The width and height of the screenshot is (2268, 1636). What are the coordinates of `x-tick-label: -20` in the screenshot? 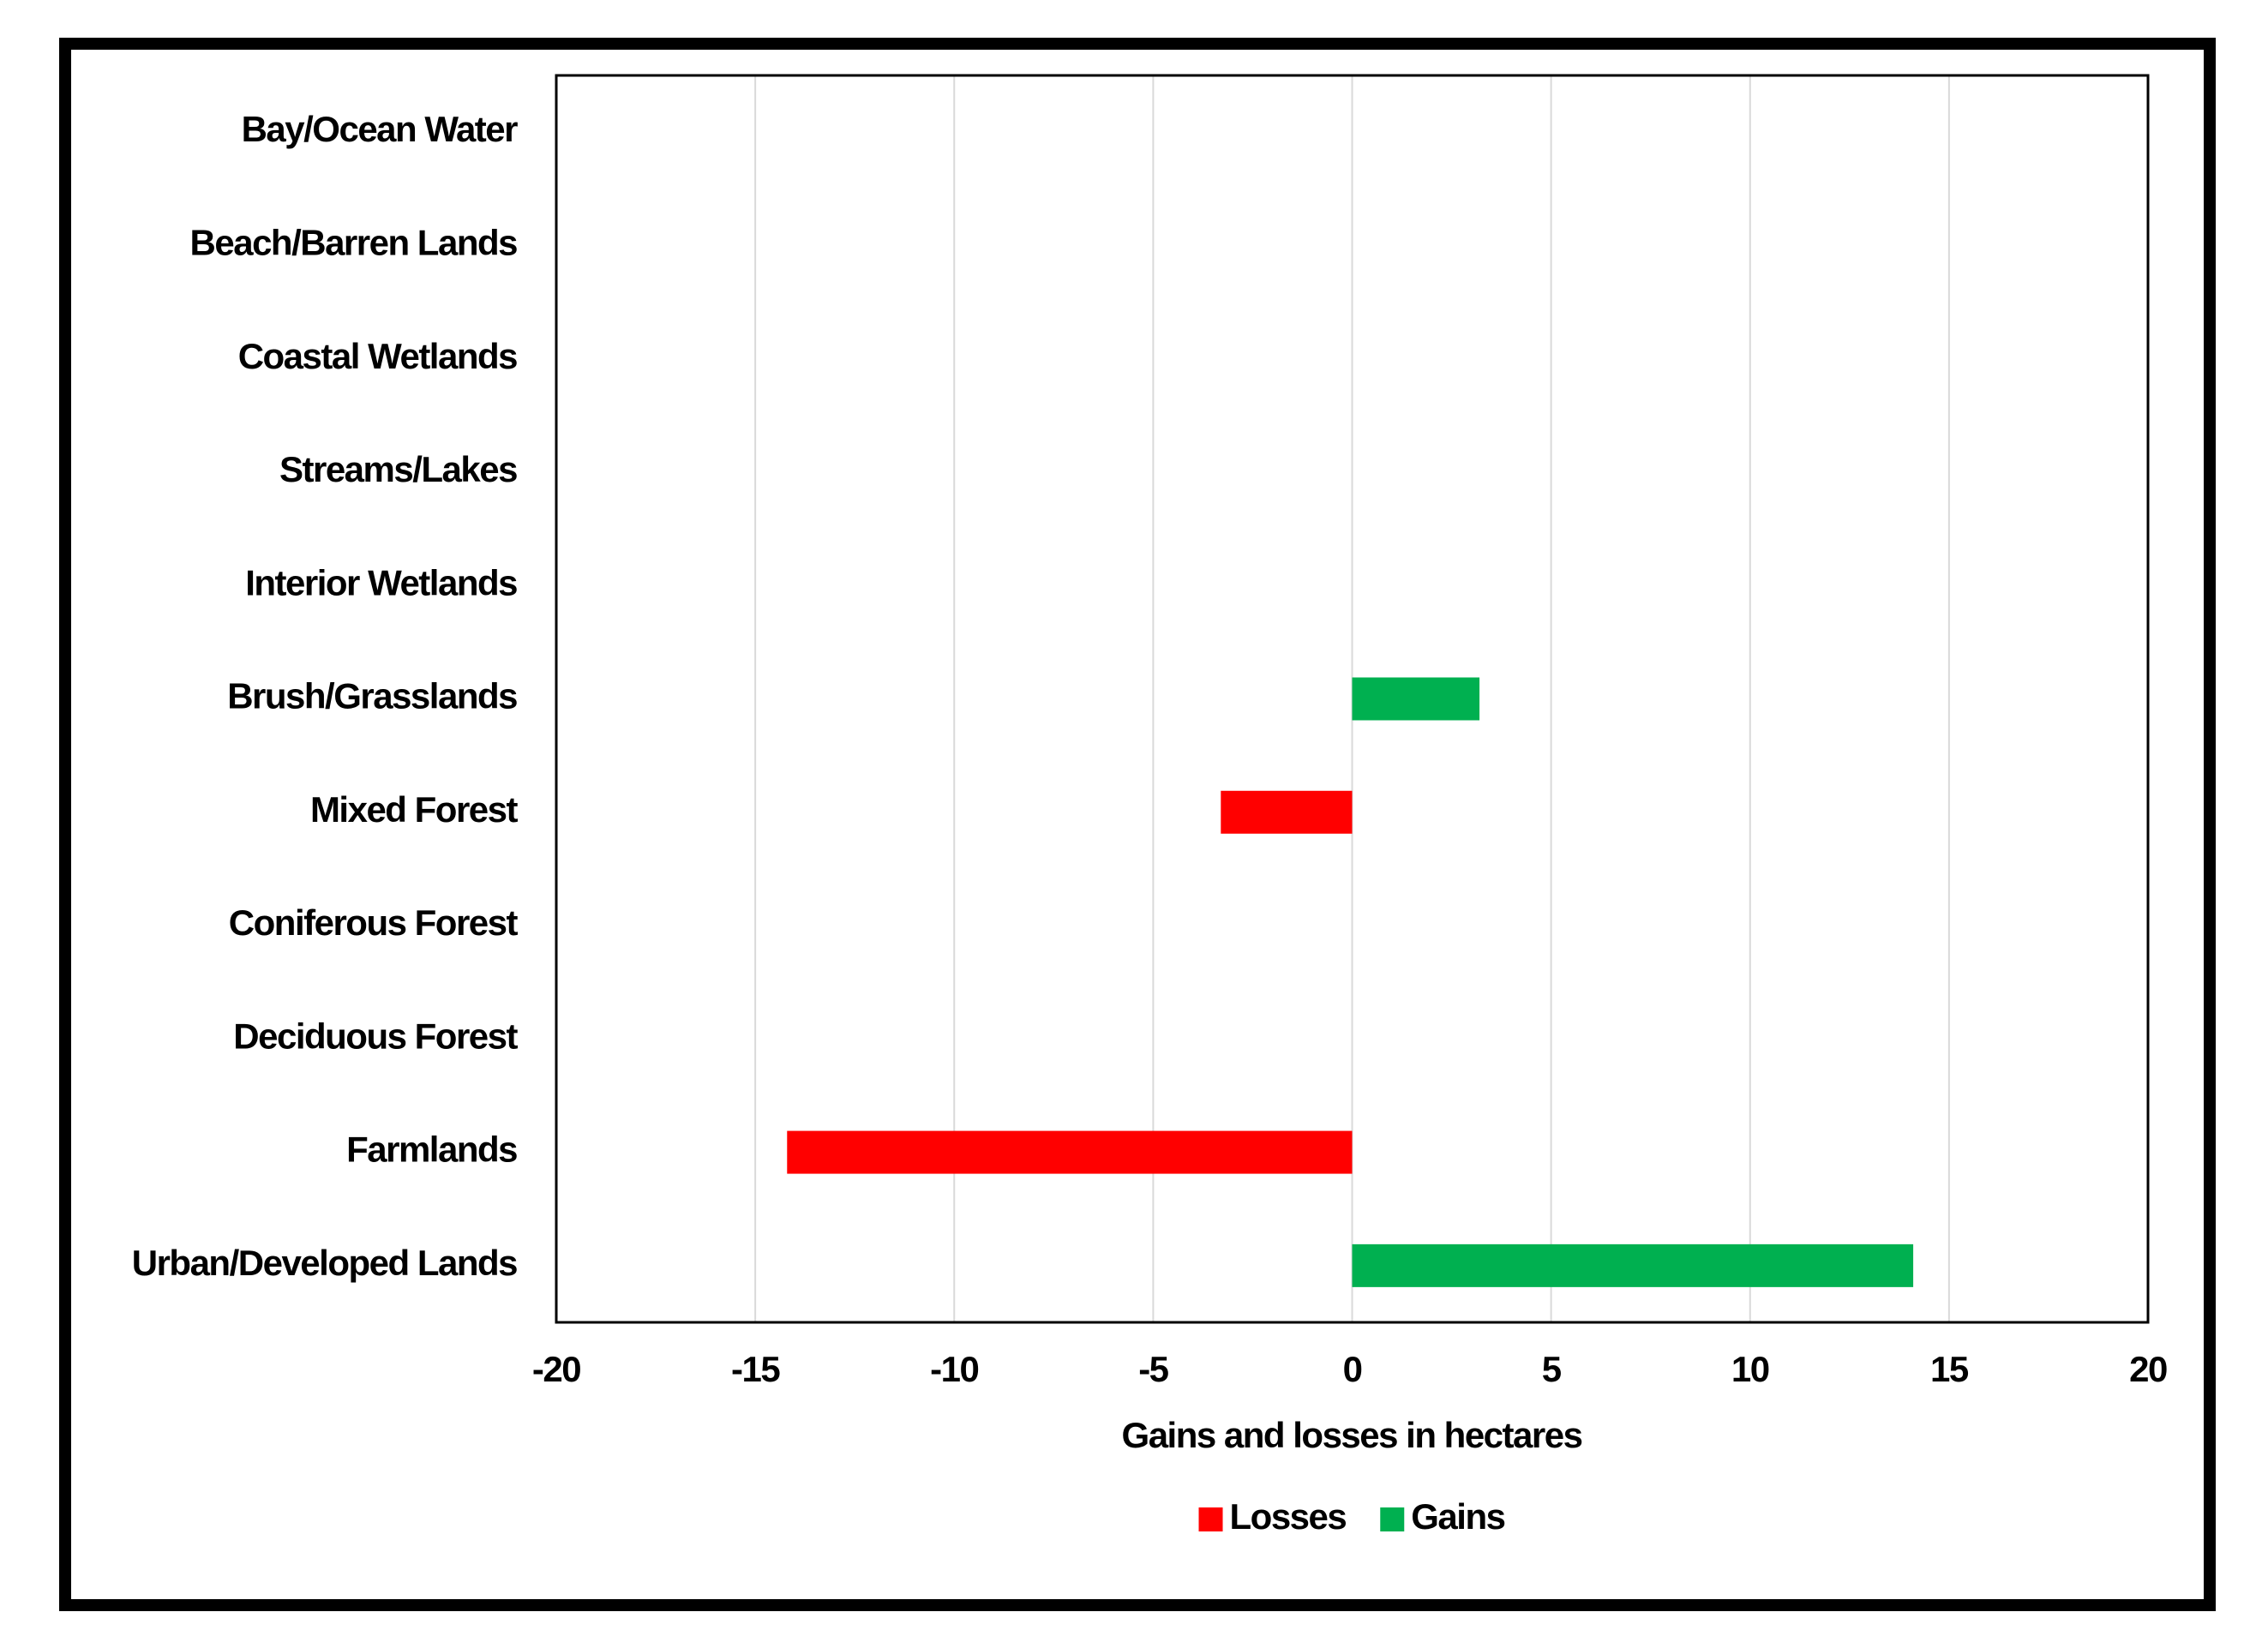 It's located at (556, 1369).